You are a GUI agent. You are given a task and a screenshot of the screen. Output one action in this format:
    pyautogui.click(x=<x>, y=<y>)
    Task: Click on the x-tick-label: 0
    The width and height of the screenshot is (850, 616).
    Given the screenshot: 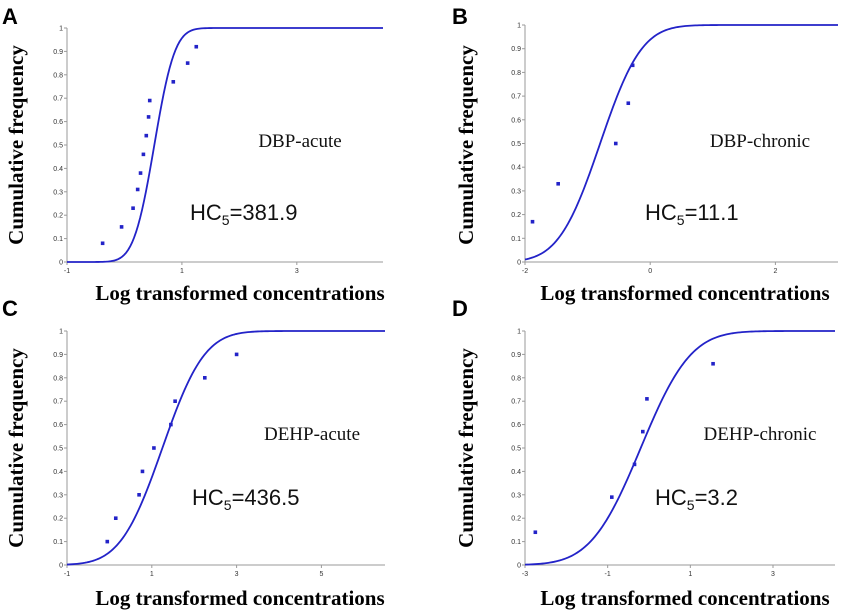 What is the action you would take?
    pyautogui.click(x=650, y=271)
    